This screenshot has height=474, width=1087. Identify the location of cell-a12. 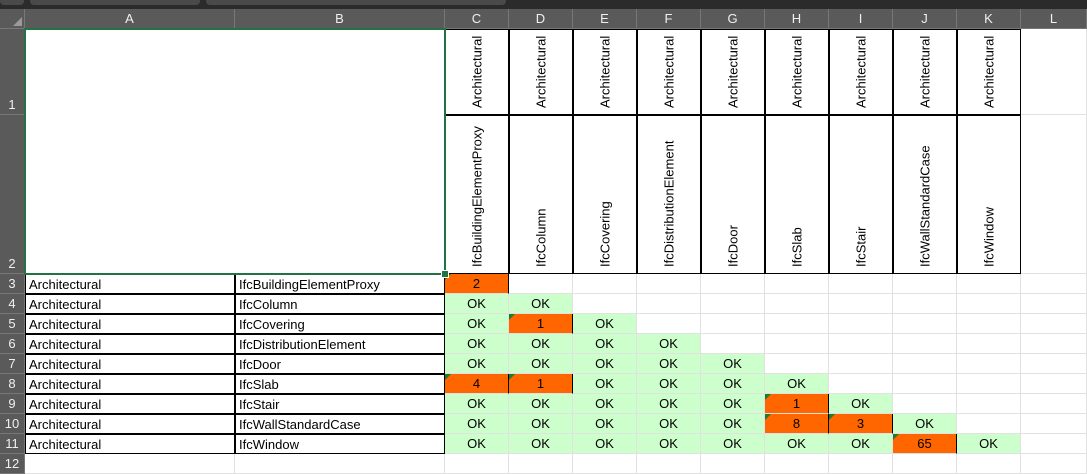
(130, 464).